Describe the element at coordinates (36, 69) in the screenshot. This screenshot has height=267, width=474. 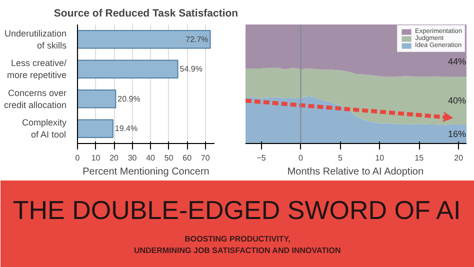
I see `y-tick-label: Less creative/ more repetitive` at that location.